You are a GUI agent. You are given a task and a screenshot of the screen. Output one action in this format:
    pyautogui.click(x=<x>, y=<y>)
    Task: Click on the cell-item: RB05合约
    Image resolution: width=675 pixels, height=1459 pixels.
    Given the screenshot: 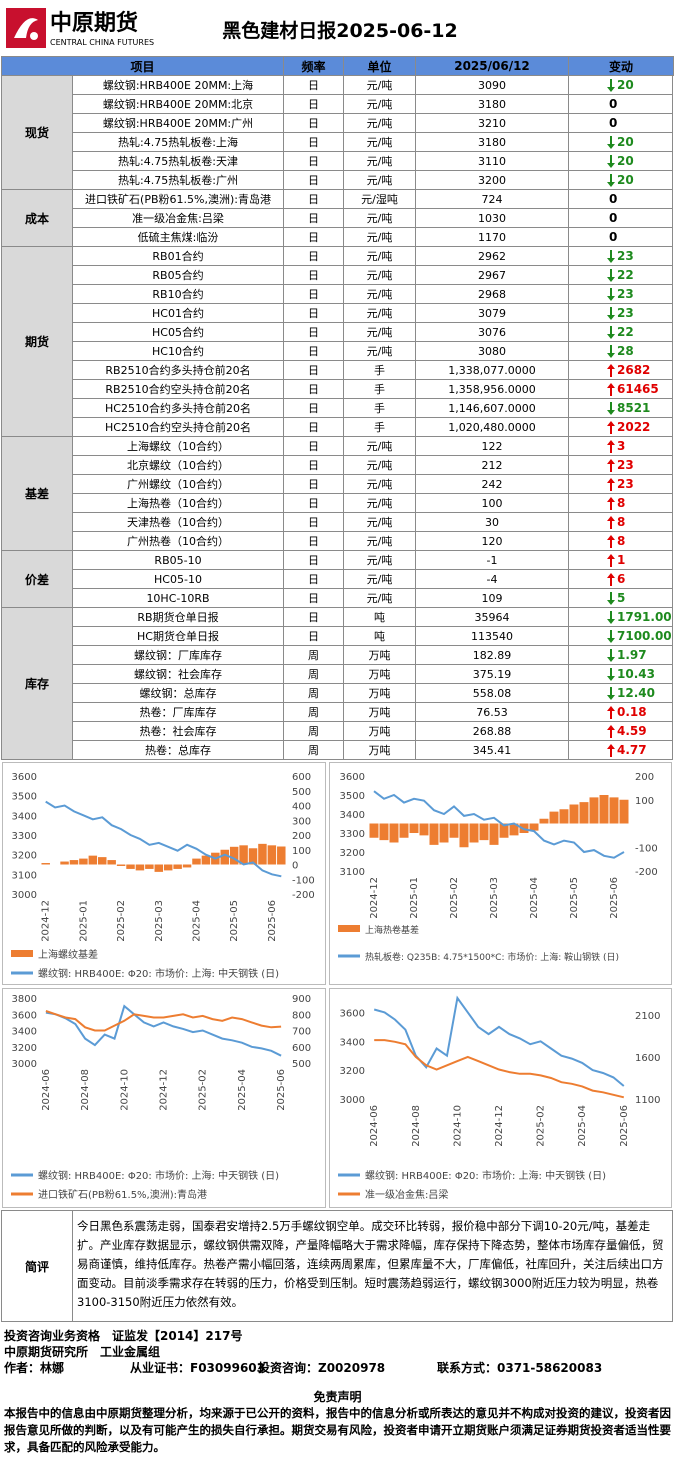 What is the action you would take?
    pyautogui.click(x=178, y=275)
    